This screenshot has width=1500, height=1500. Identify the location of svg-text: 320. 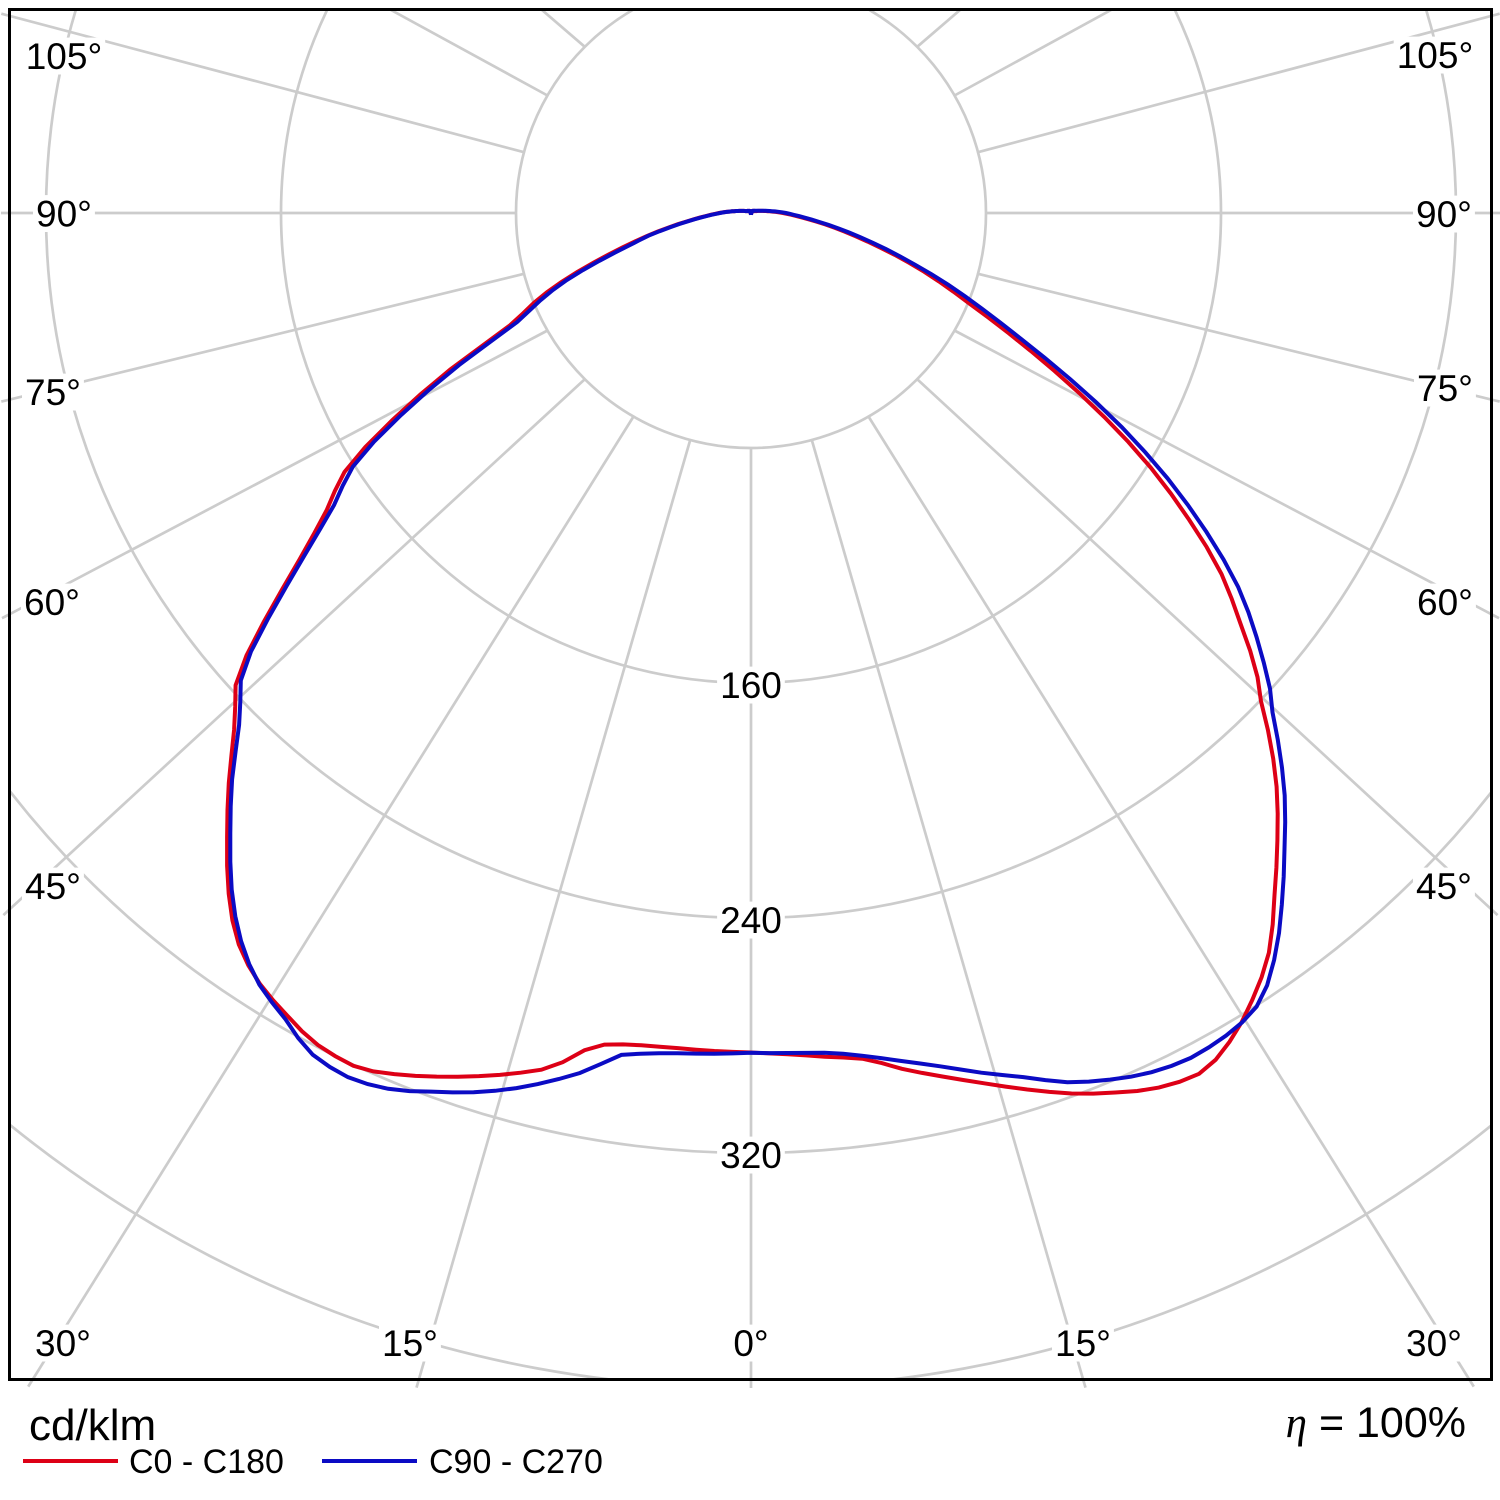
(751, 1155).